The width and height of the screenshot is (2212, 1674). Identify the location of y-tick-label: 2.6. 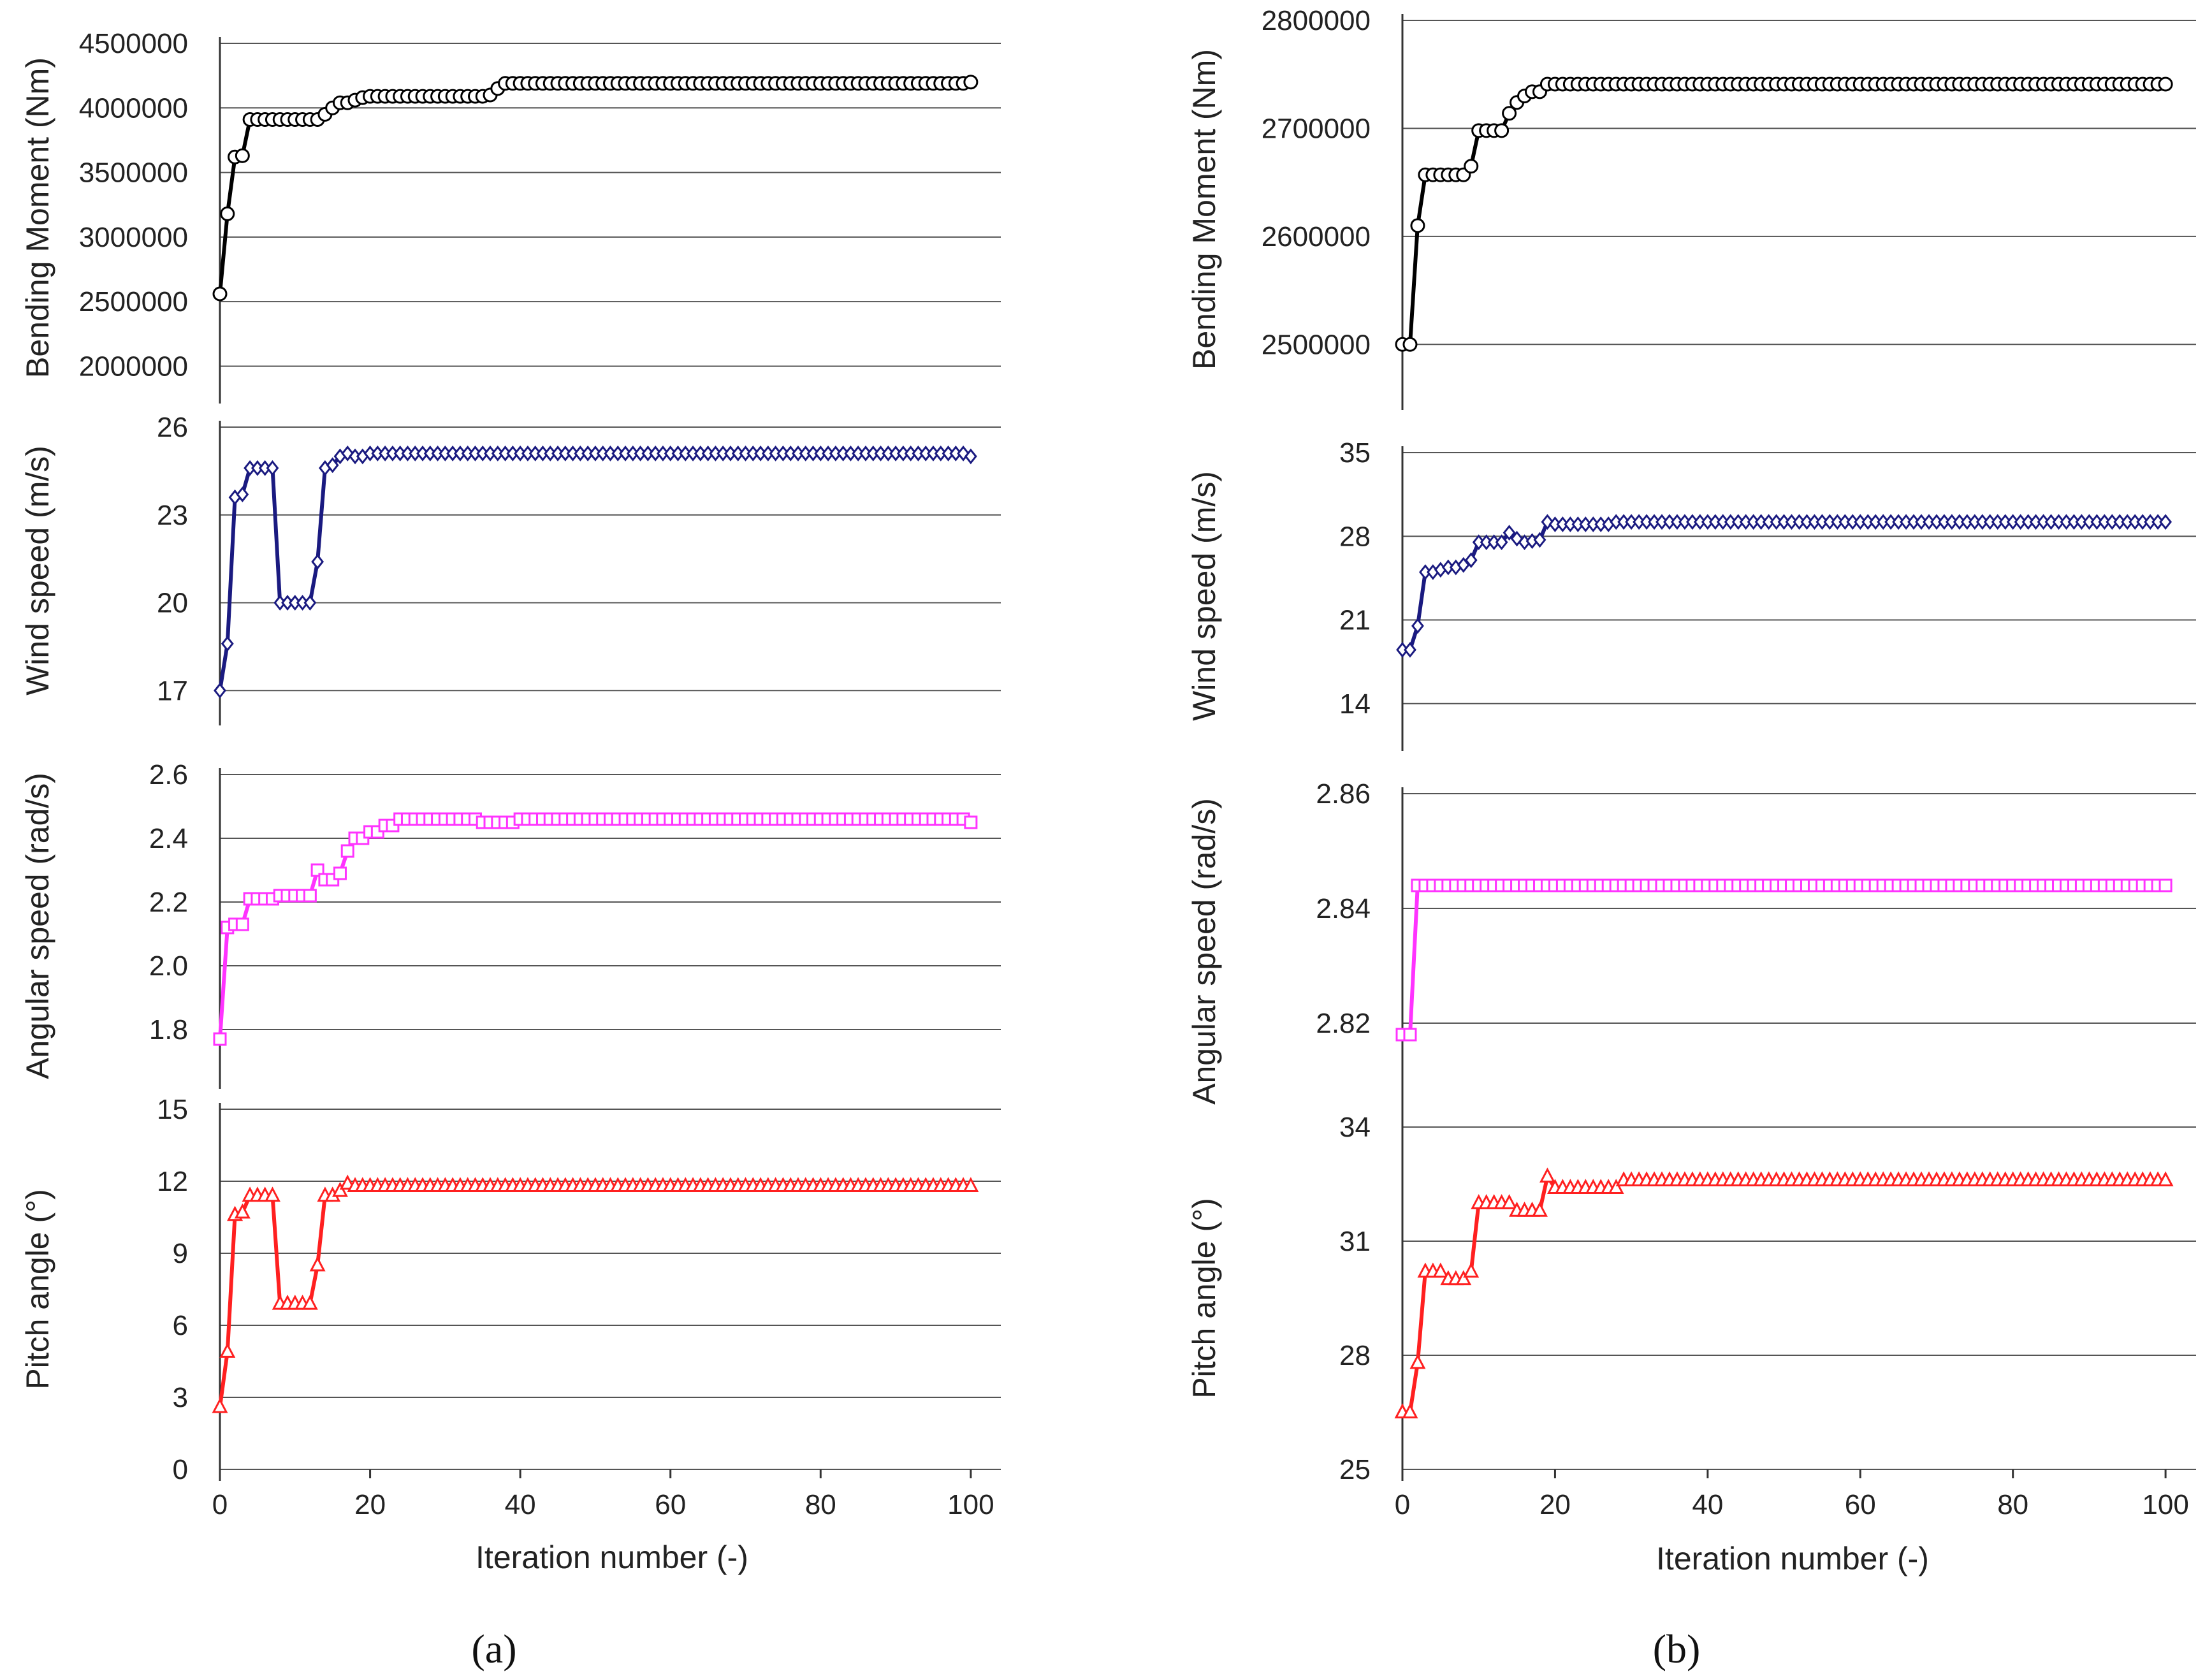
(168, 774).